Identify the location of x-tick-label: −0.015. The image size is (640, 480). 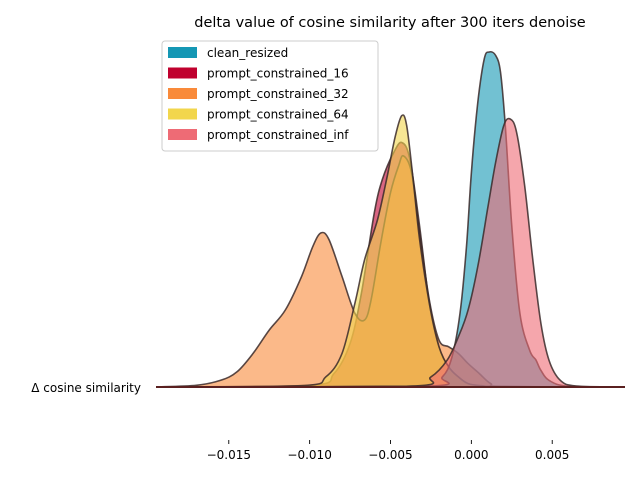
(229, 455).